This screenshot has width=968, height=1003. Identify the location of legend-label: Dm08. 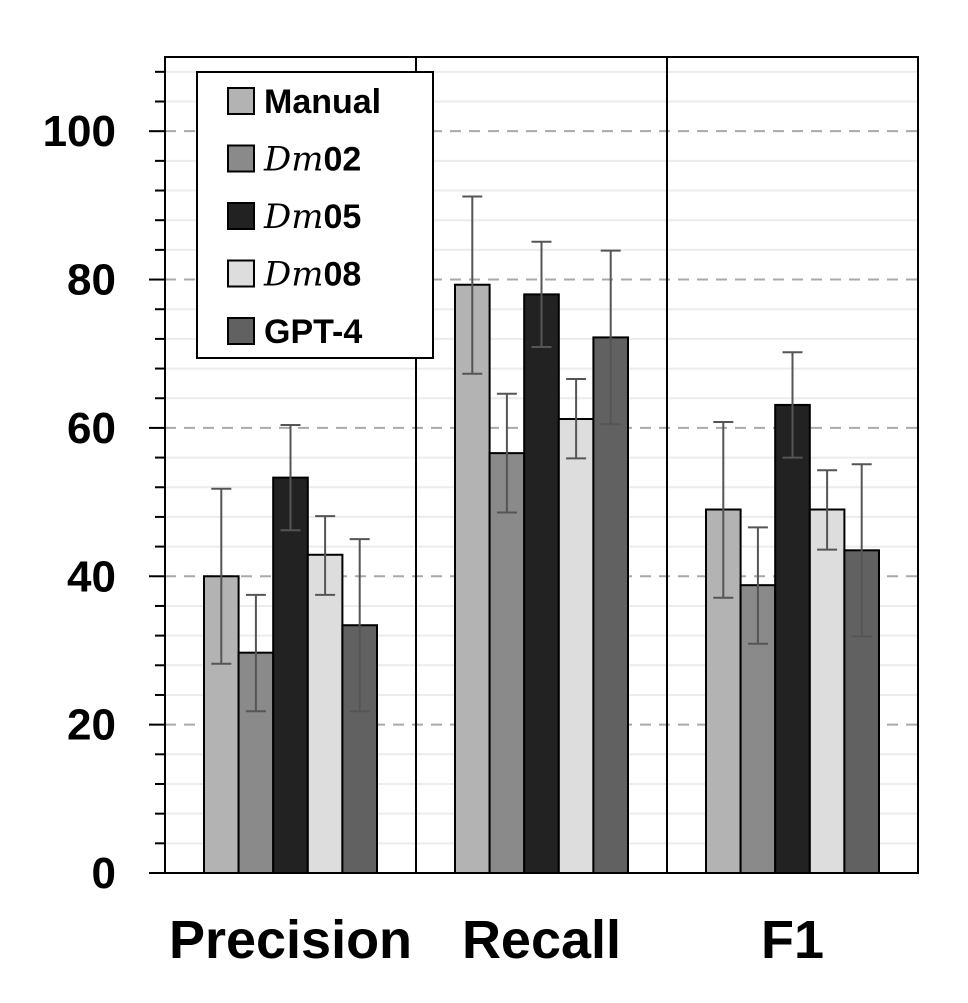
(312, 275).